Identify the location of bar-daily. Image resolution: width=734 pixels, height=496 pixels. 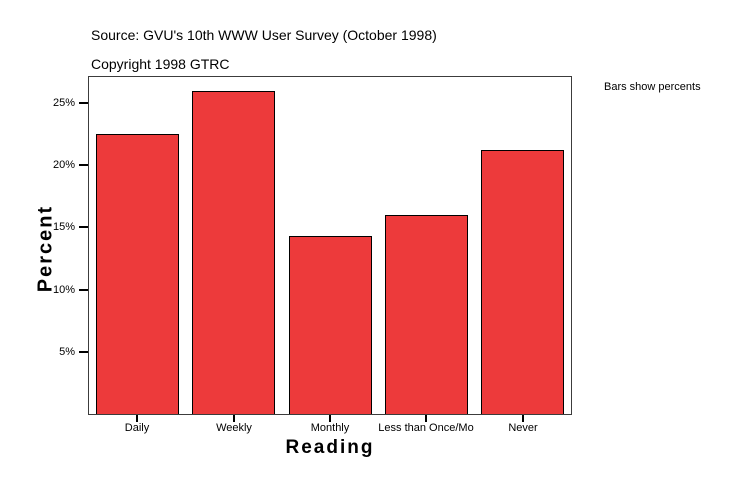
(137, 274).